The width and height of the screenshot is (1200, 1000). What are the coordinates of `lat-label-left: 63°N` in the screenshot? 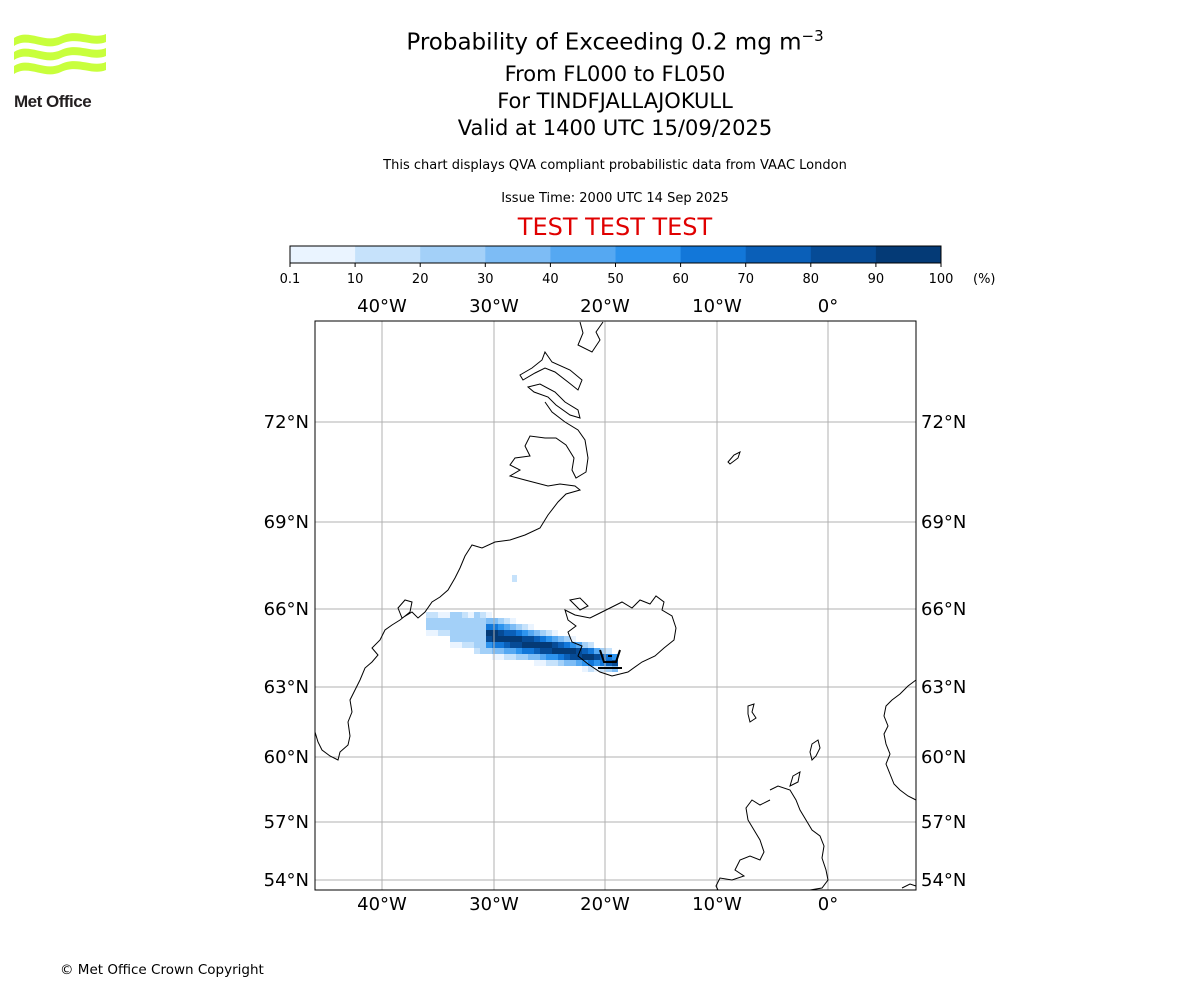 It's located at (286, 687).